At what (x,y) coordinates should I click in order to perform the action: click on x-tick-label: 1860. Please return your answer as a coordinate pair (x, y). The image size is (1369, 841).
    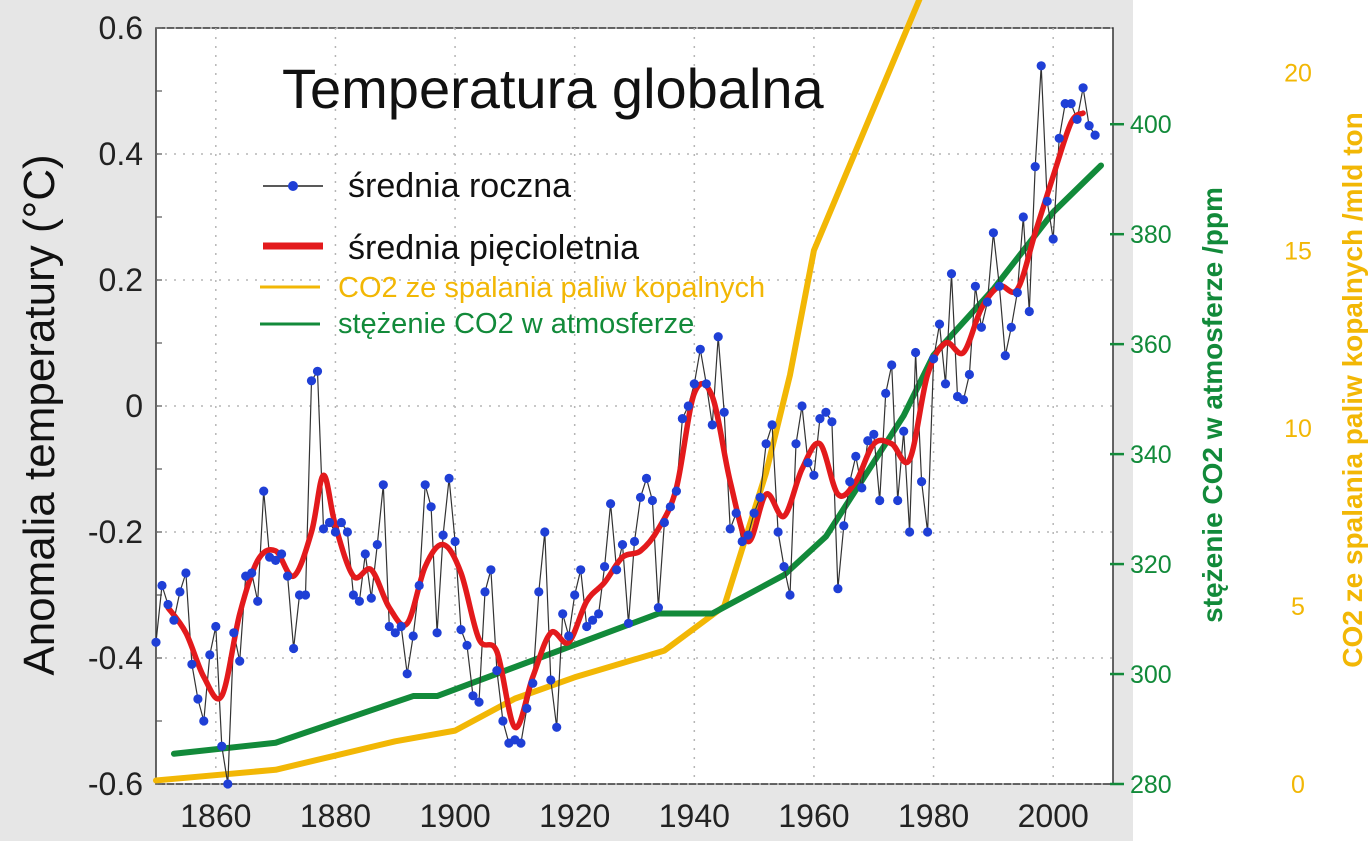
    Looking at the image, I should click on (215, 816).